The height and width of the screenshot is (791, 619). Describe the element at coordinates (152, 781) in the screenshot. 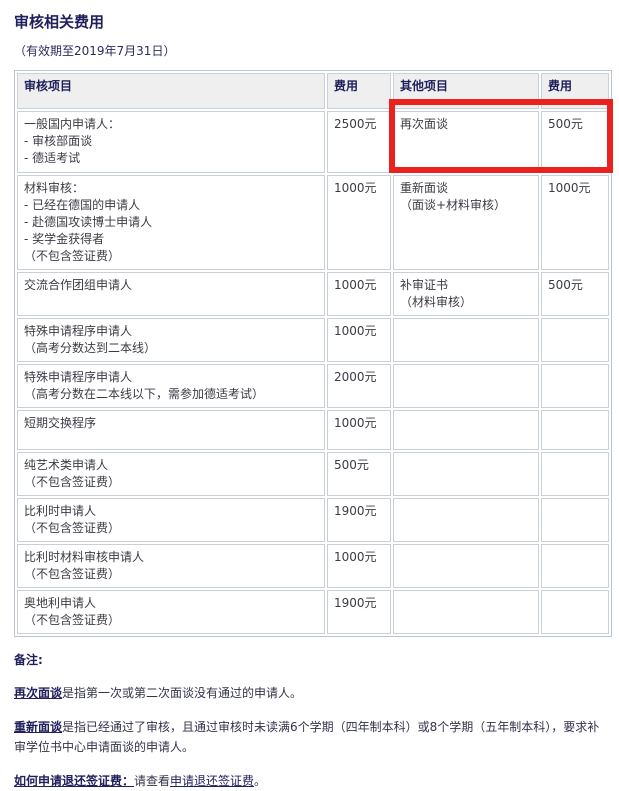

I see `note-text: 请查看` at that location.